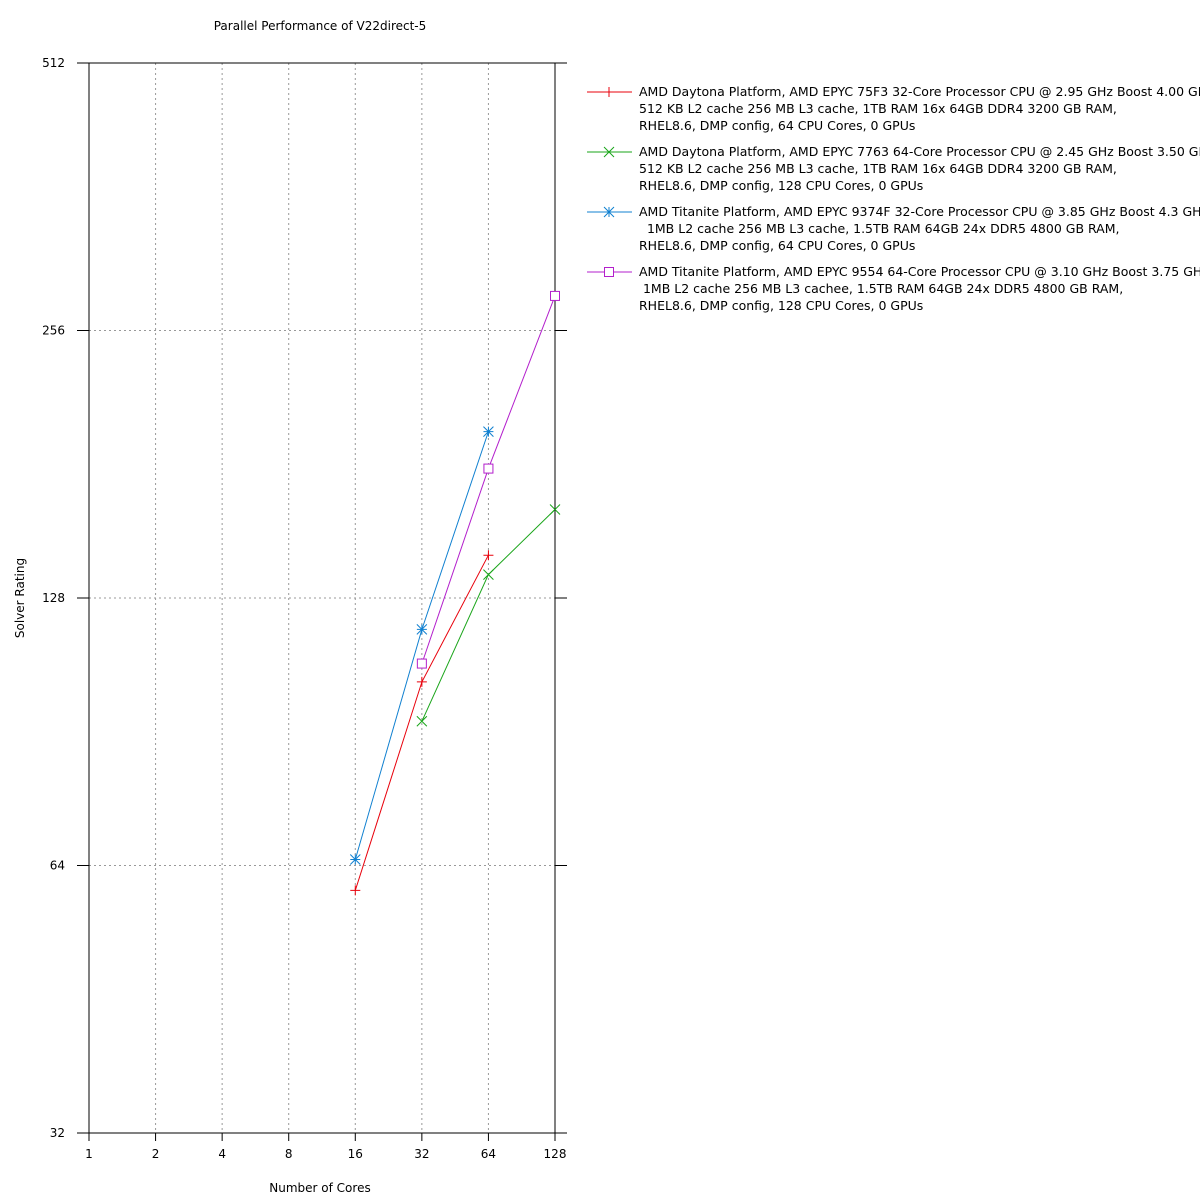  What do you see at coordinates (53, 63) in the screenshot?
I see `y-tick-label: 512` at bounding box center [53, 63].